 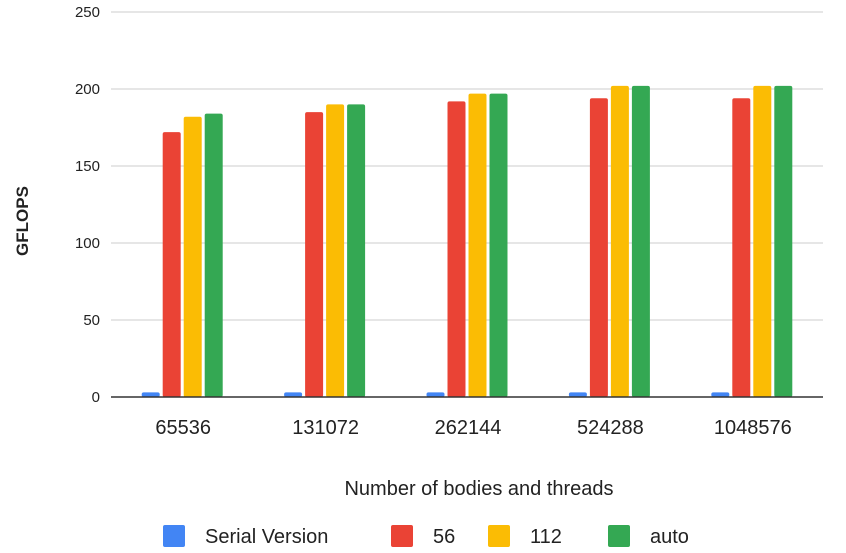 I want to click on x-tick-label: 131072, so click(x=325, y=428).